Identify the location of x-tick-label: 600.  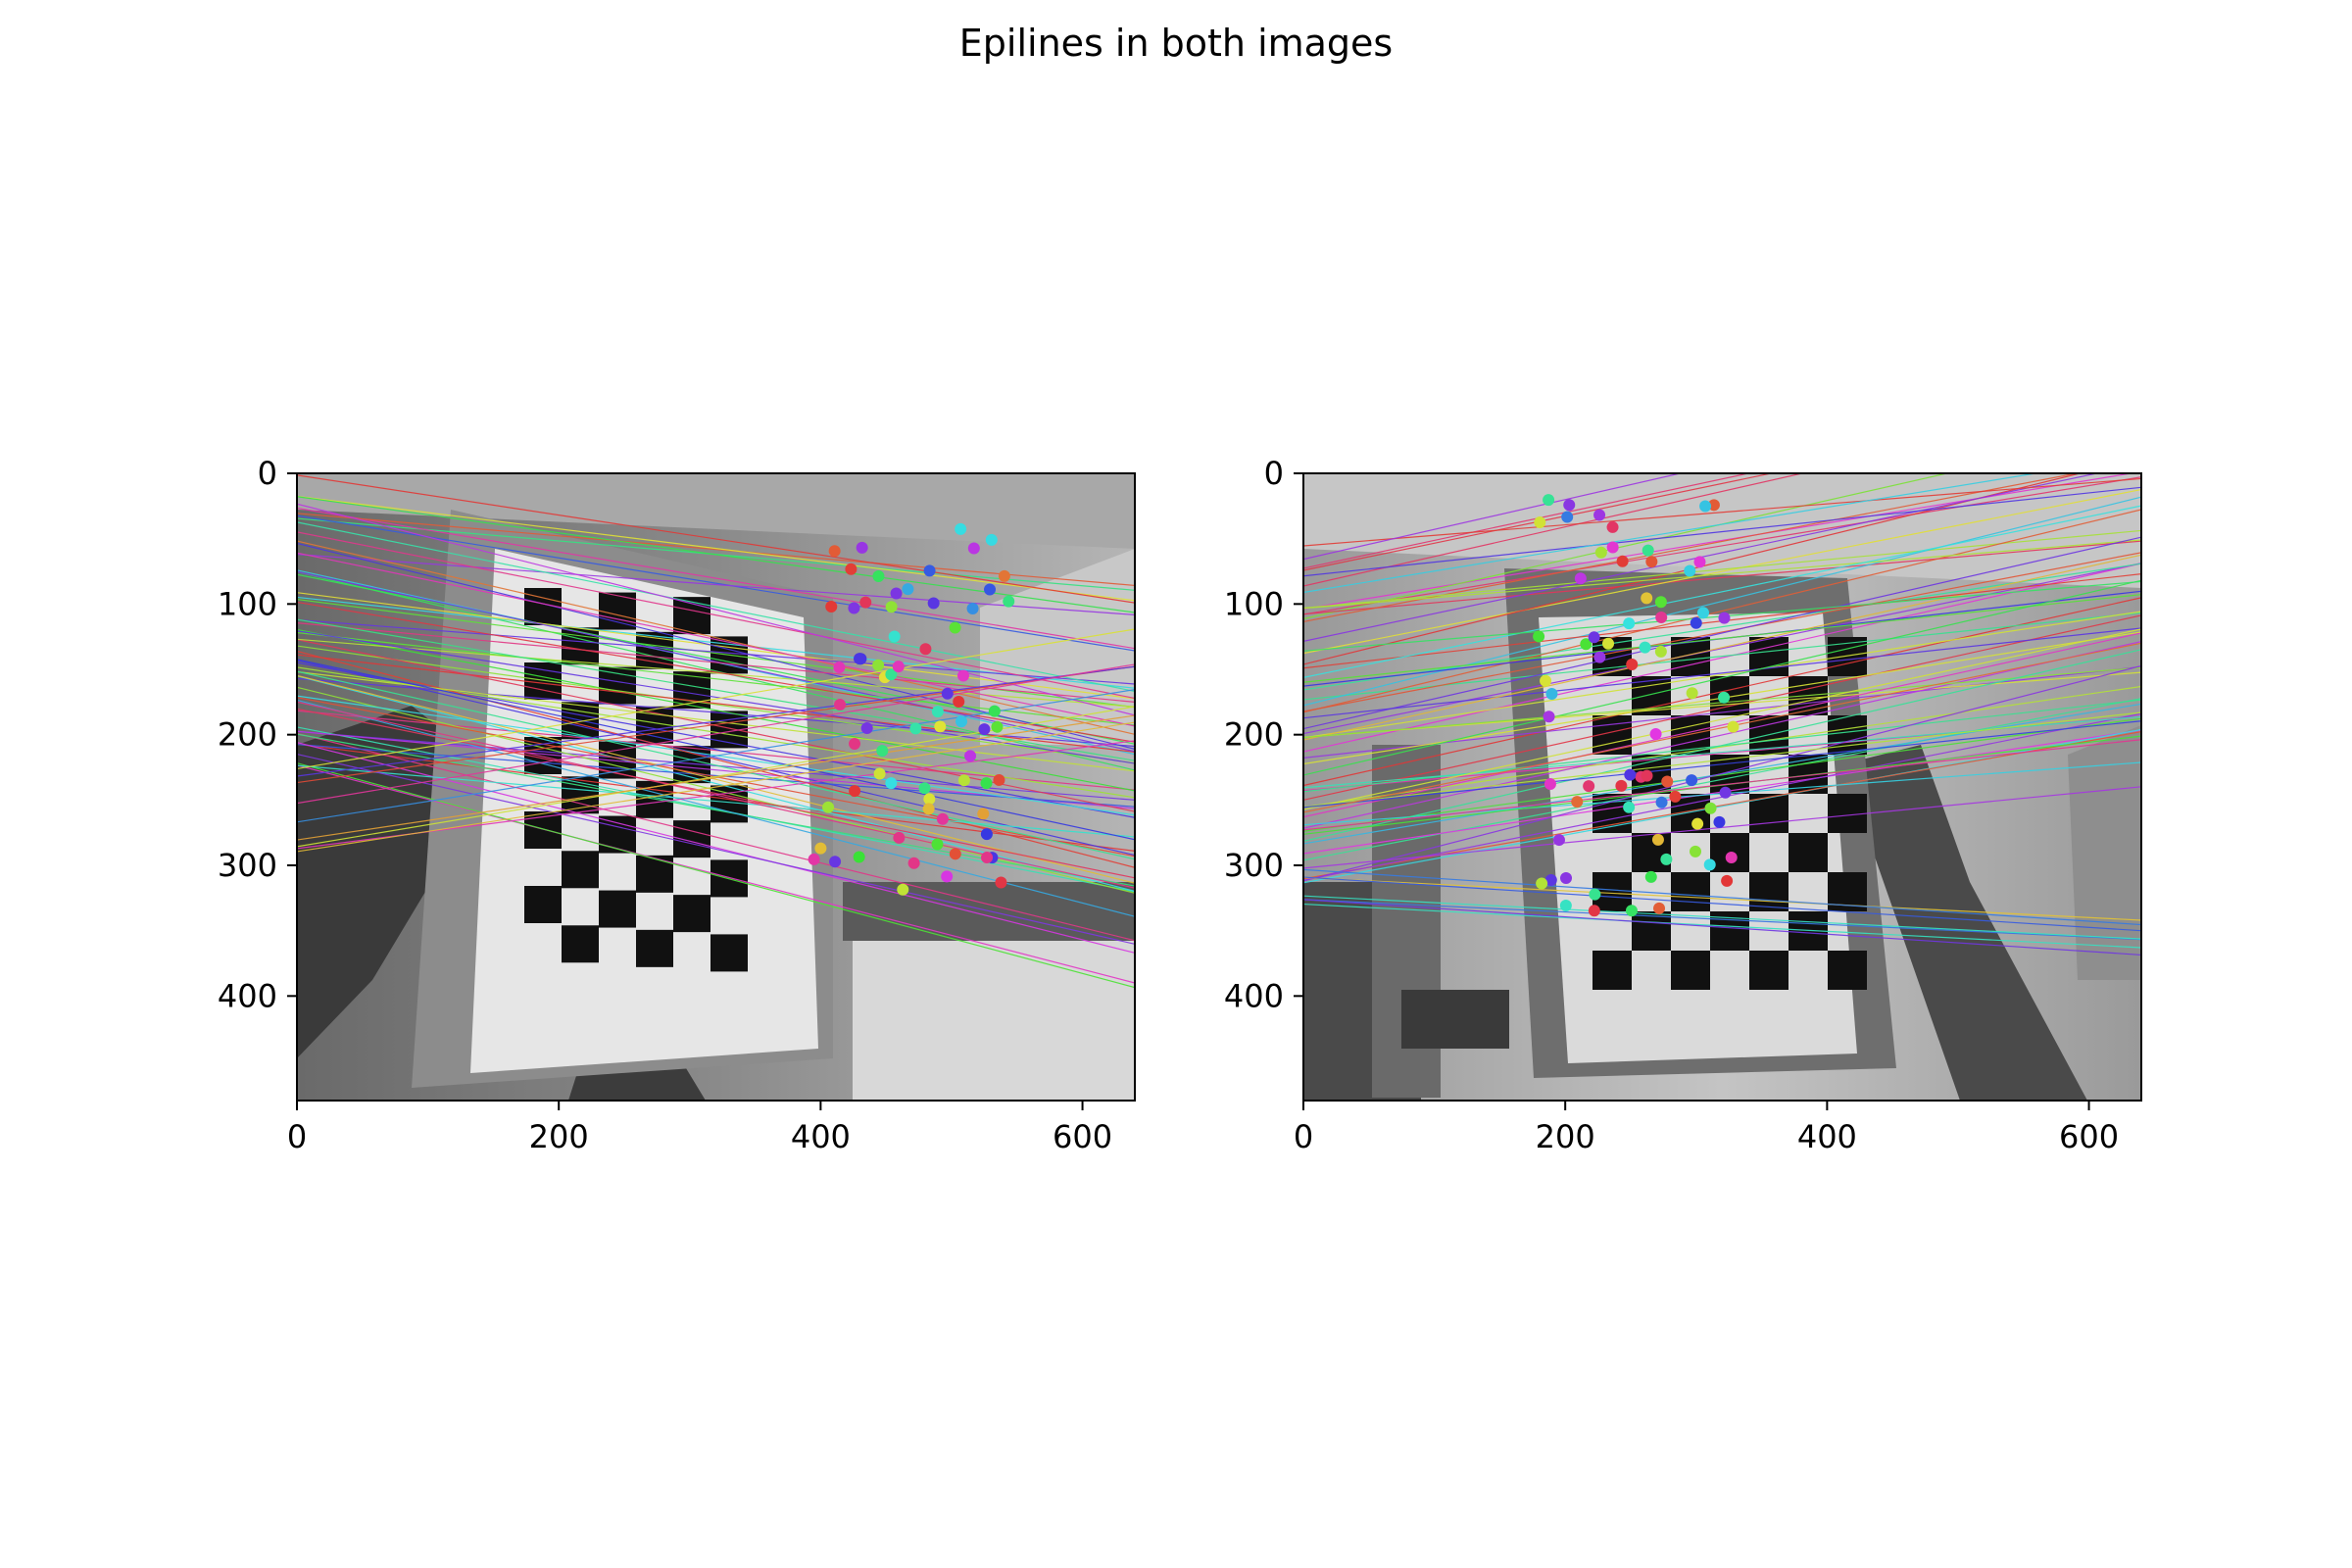
(1082, 1136).